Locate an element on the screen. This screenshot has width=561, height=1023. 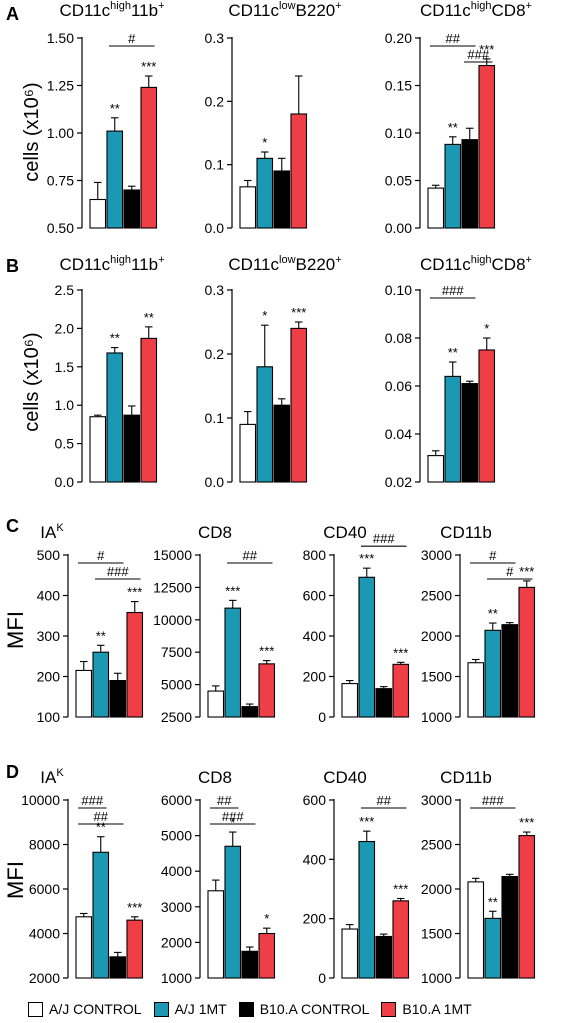
y-tick-label: 0.05 is located at coordinates (398, 181).